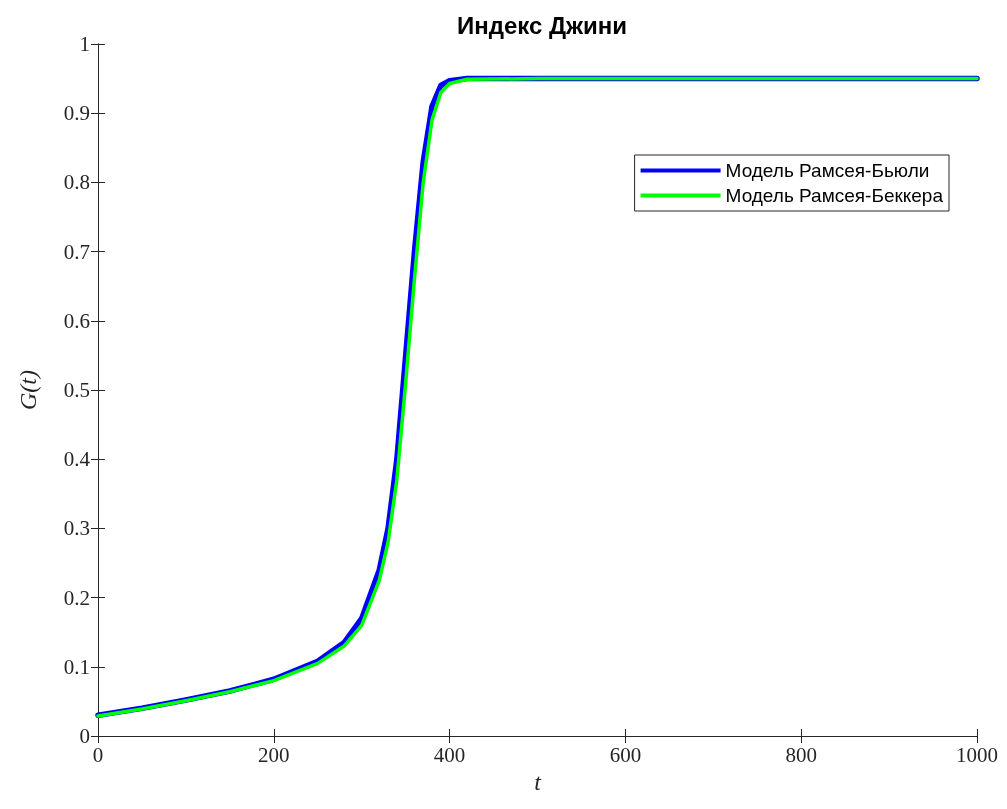 This screenshot has width=1007, height=809. Describe the element at coordinates (77, 459) in the screenshot. I see `y-tick-label: 0.4` at that location.